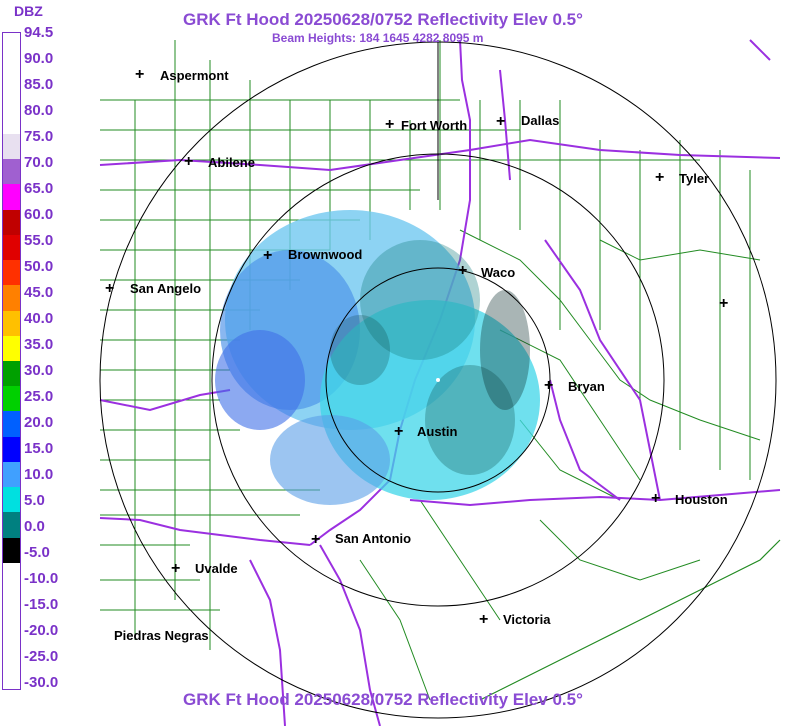 This screenshot has height=726, width=797. What do you see at coordinates (166, 288) in the screenshot?
I see `city-label-san-angelo: San Angelo` at bounding box center [166, 288].